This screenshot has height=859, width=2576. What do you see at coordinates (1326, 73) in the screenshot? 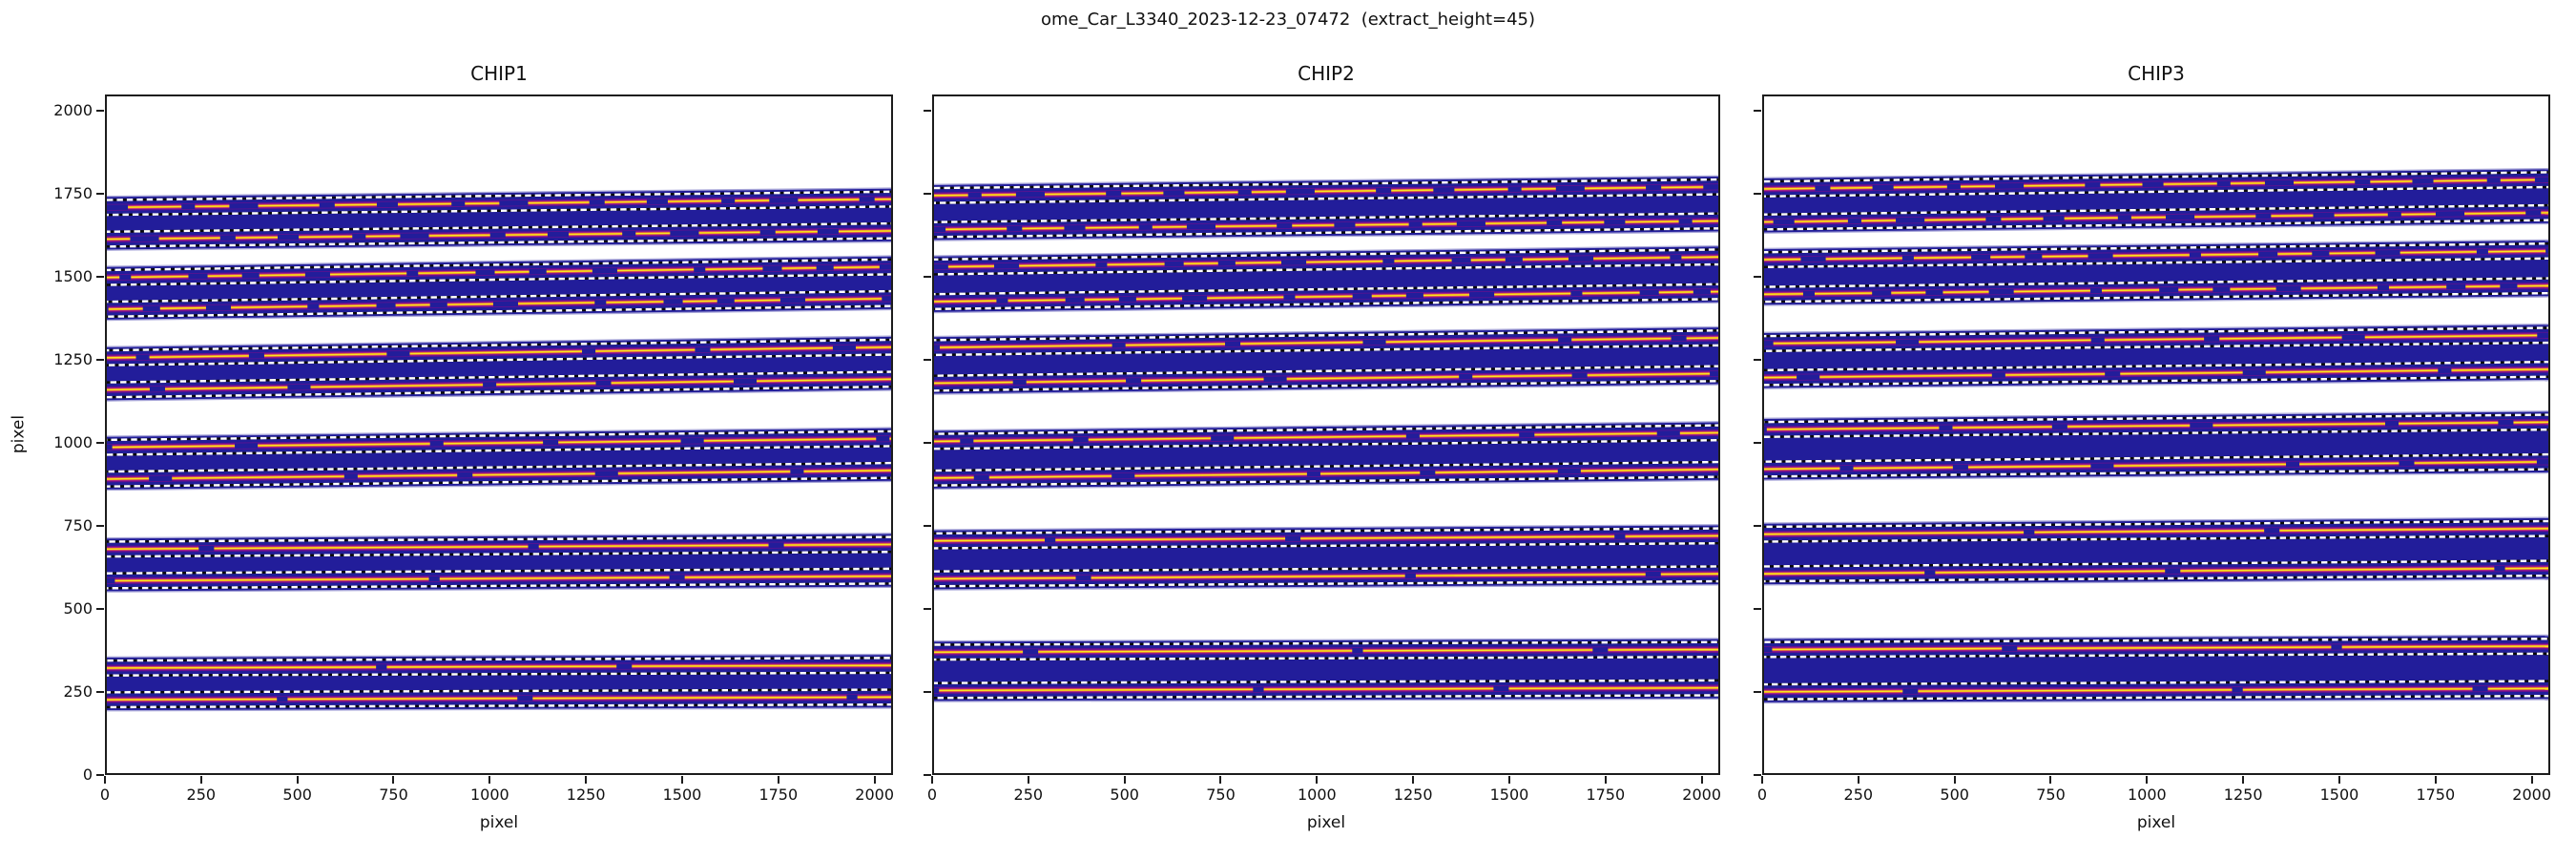
I see `chip-title: CHIP2` at bounding box center [1326, 73].